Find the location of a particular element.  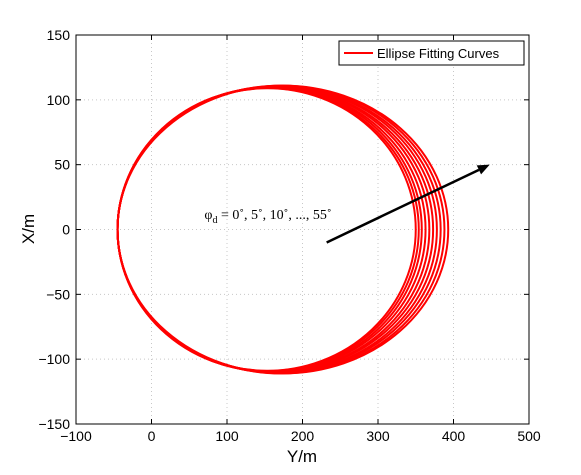

x-tick-labels: −100 0 100 200 300 400 500 is located at coordinates (300, 436).